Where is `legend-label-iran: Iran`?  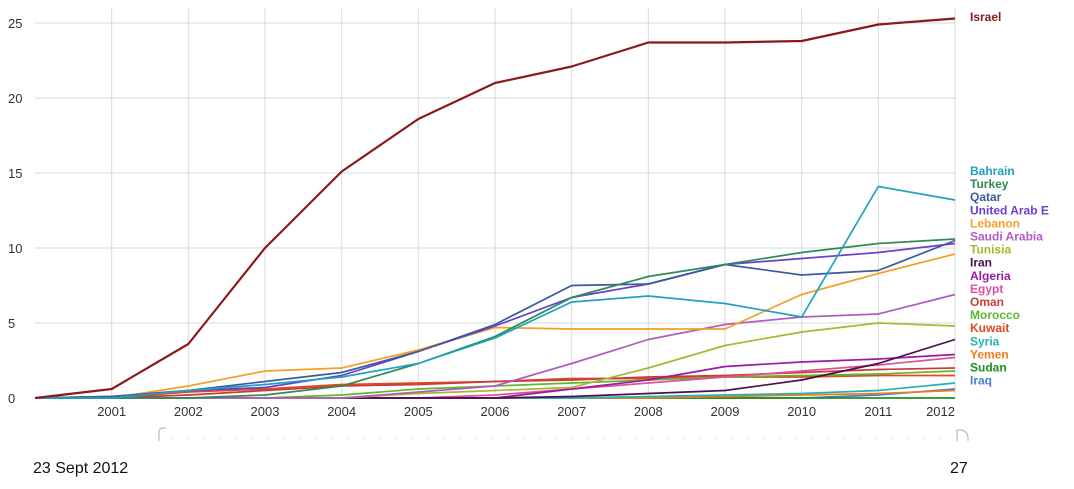
legend-label-iran: Iran is located at coordinates (981, 263).